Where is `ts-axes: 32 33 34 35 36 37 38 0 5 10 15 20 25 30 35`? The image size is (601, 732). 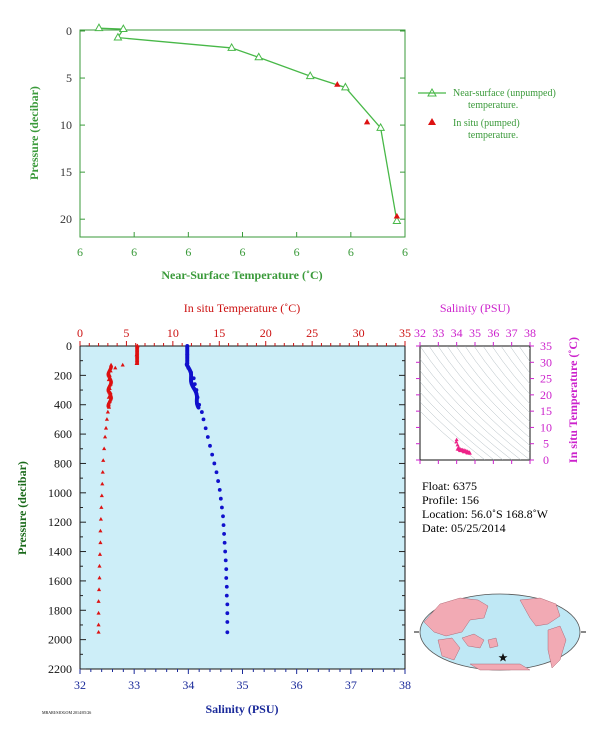
ts-axes: 32 33 34 35 36 37 38 0 5 10 15 20 25 30 35 is located at coordinates (483, 396).